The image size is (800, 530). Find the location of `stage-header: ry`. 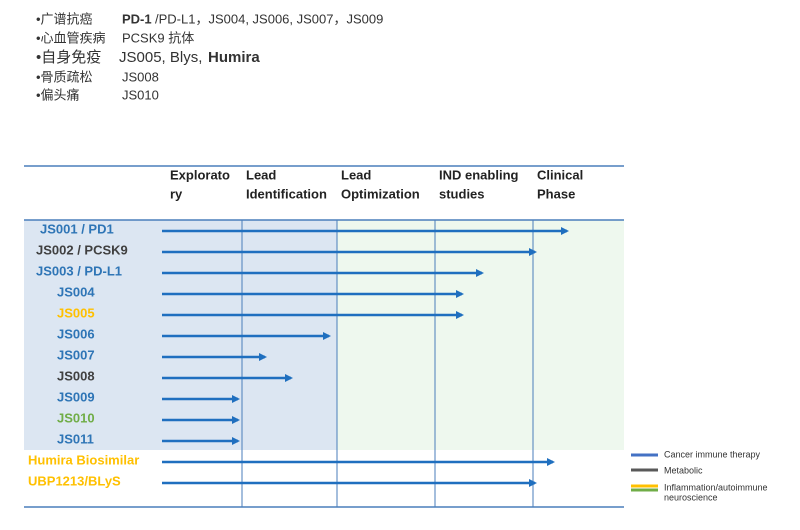

stage-header: ry is located at coordinates (176, 193).